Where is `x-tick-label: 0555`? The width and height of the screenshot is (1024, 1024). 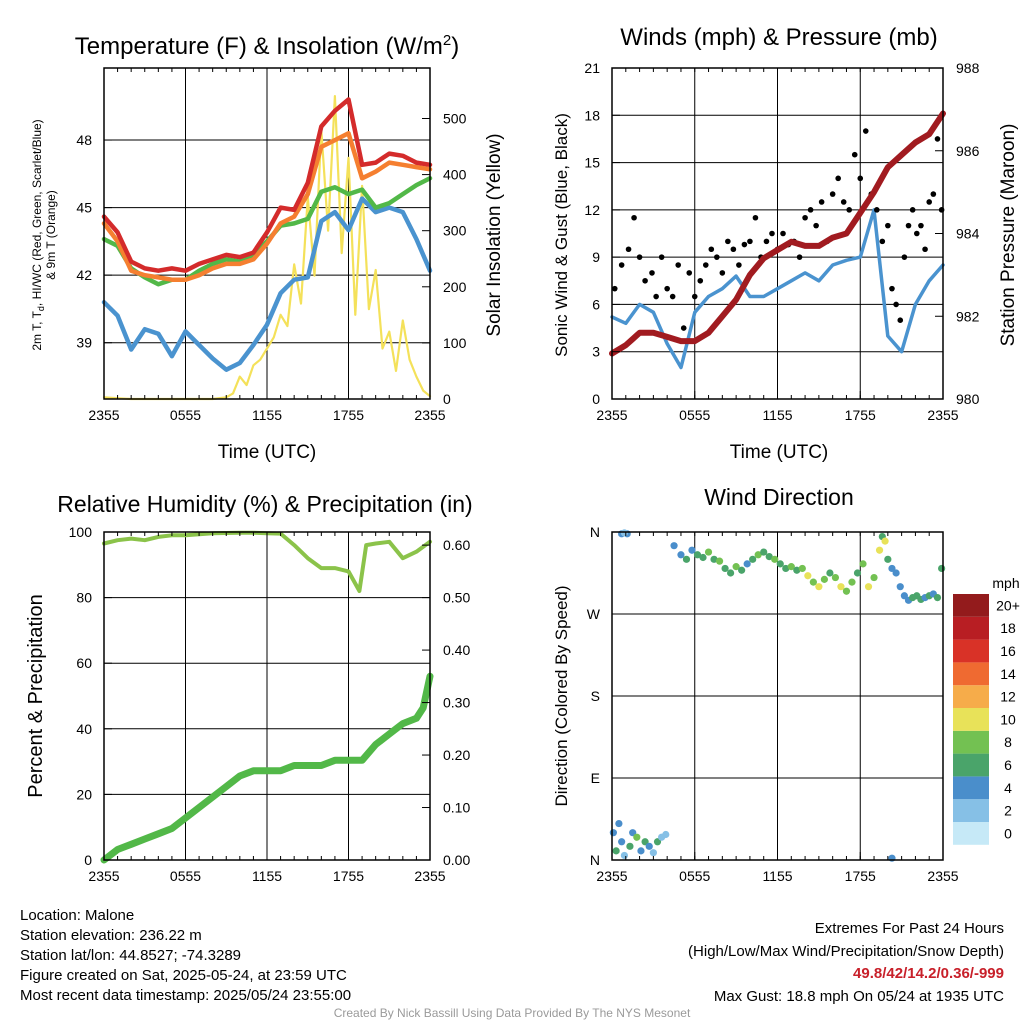
x-tick-label: 0555 is located at coordinates (185, 415).